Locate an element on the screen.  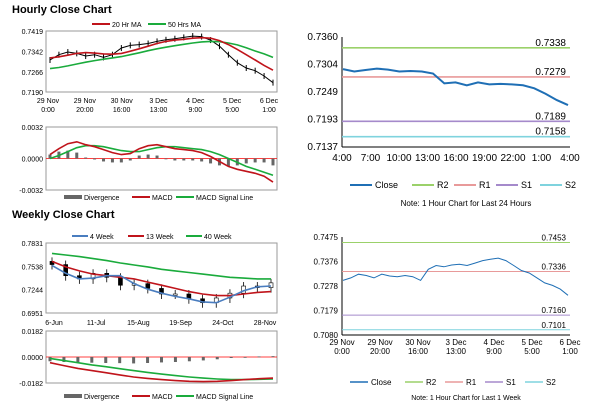
hourly-macd-ytick-0: 0.0032 is located at coordinates (33, 128).